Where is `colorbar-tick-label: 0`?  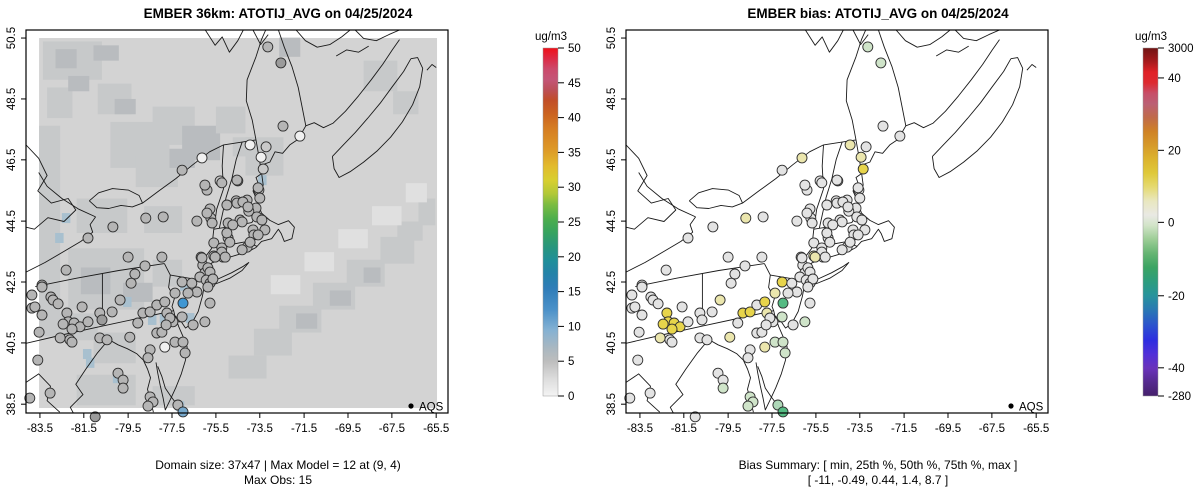
colorbar-tick-label: 0 is located at coordinates (1171, 223).